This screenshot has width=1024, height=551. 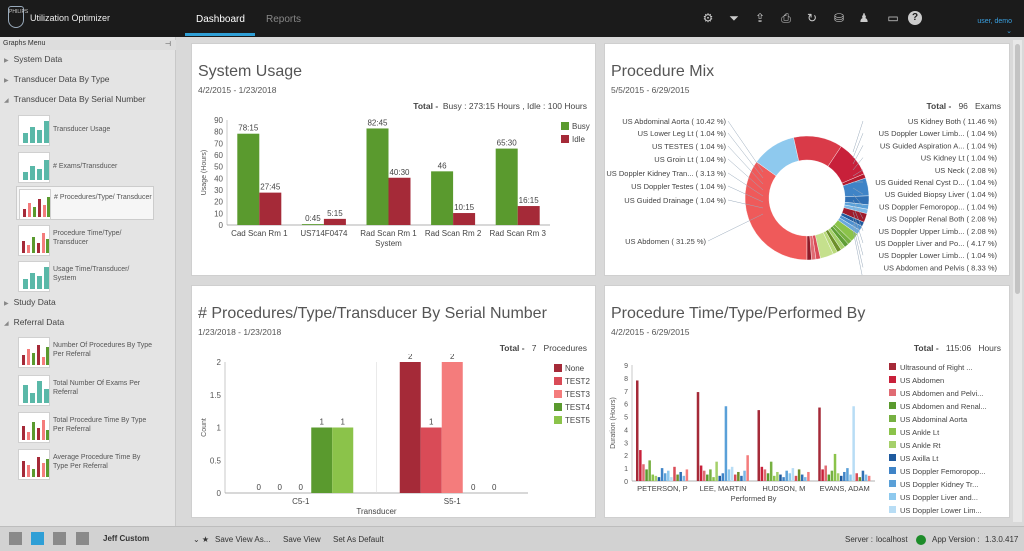 I want to click on tab-dashboard: Dashboard, so click(x=220, y=19).